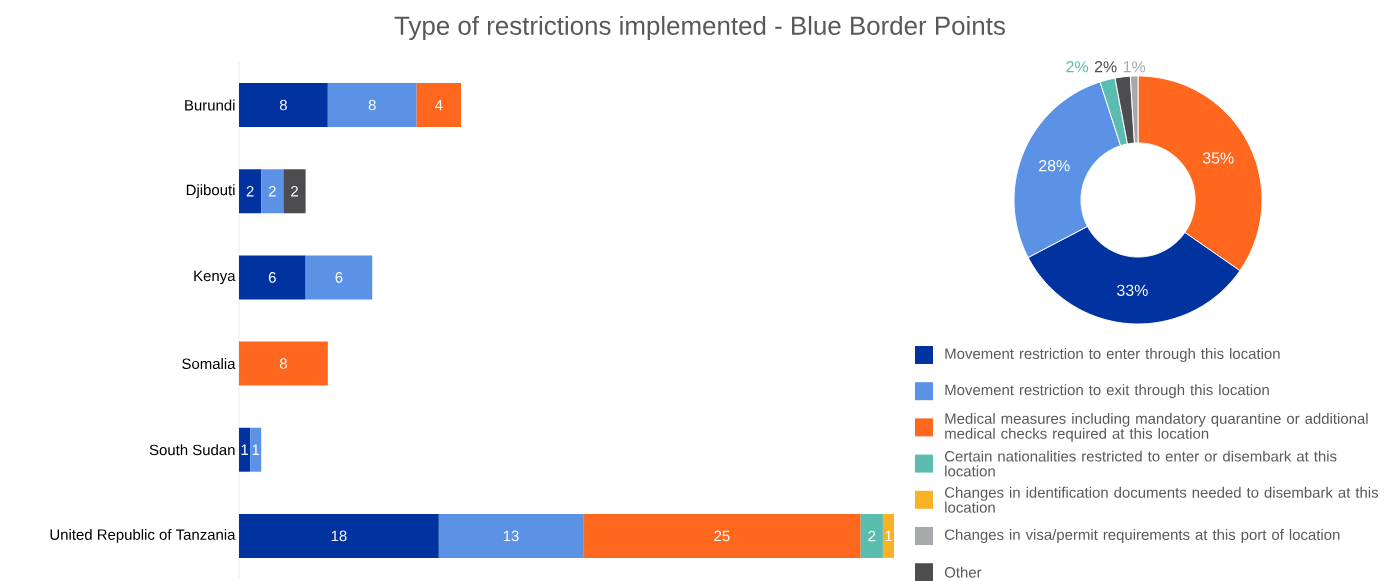 The image size is (1397, 581). I want to click on y-tick-label: South Sudan, so click(192, 450).